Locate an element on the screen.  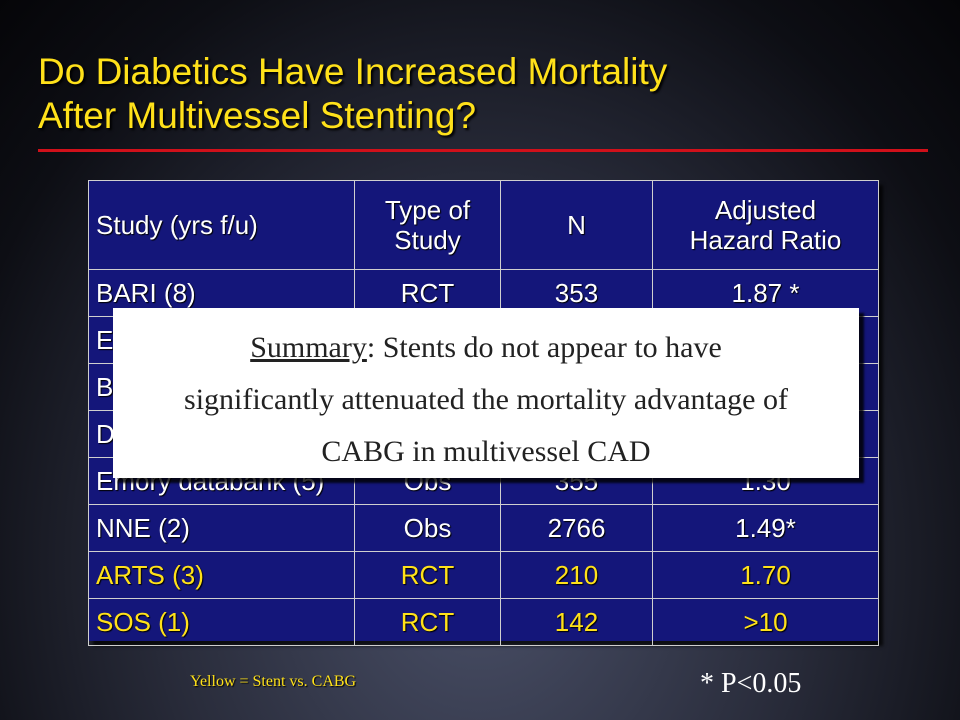
table-row: NNE (2) Obs 2766 1.49* is located at coordinates (483, 528).